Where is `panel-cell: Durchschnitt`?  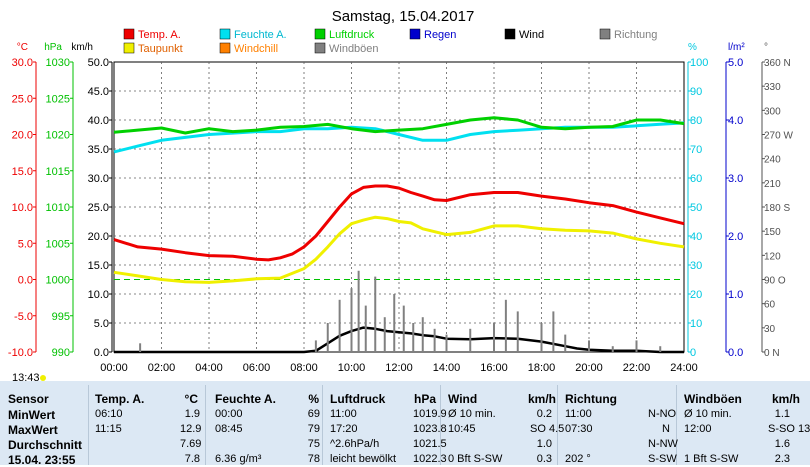 panel-cell: Durchschnitt is located at coordinates (45, 445).